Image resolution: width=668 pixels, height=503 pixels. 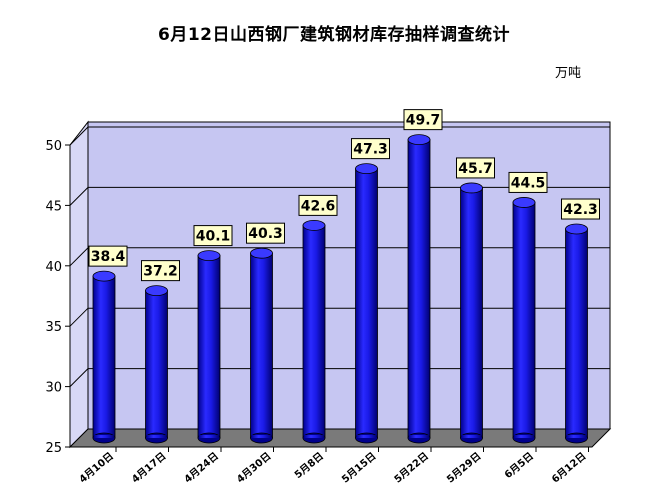 I want to click on y-tick-label: 25, so click(x=53, y=448).